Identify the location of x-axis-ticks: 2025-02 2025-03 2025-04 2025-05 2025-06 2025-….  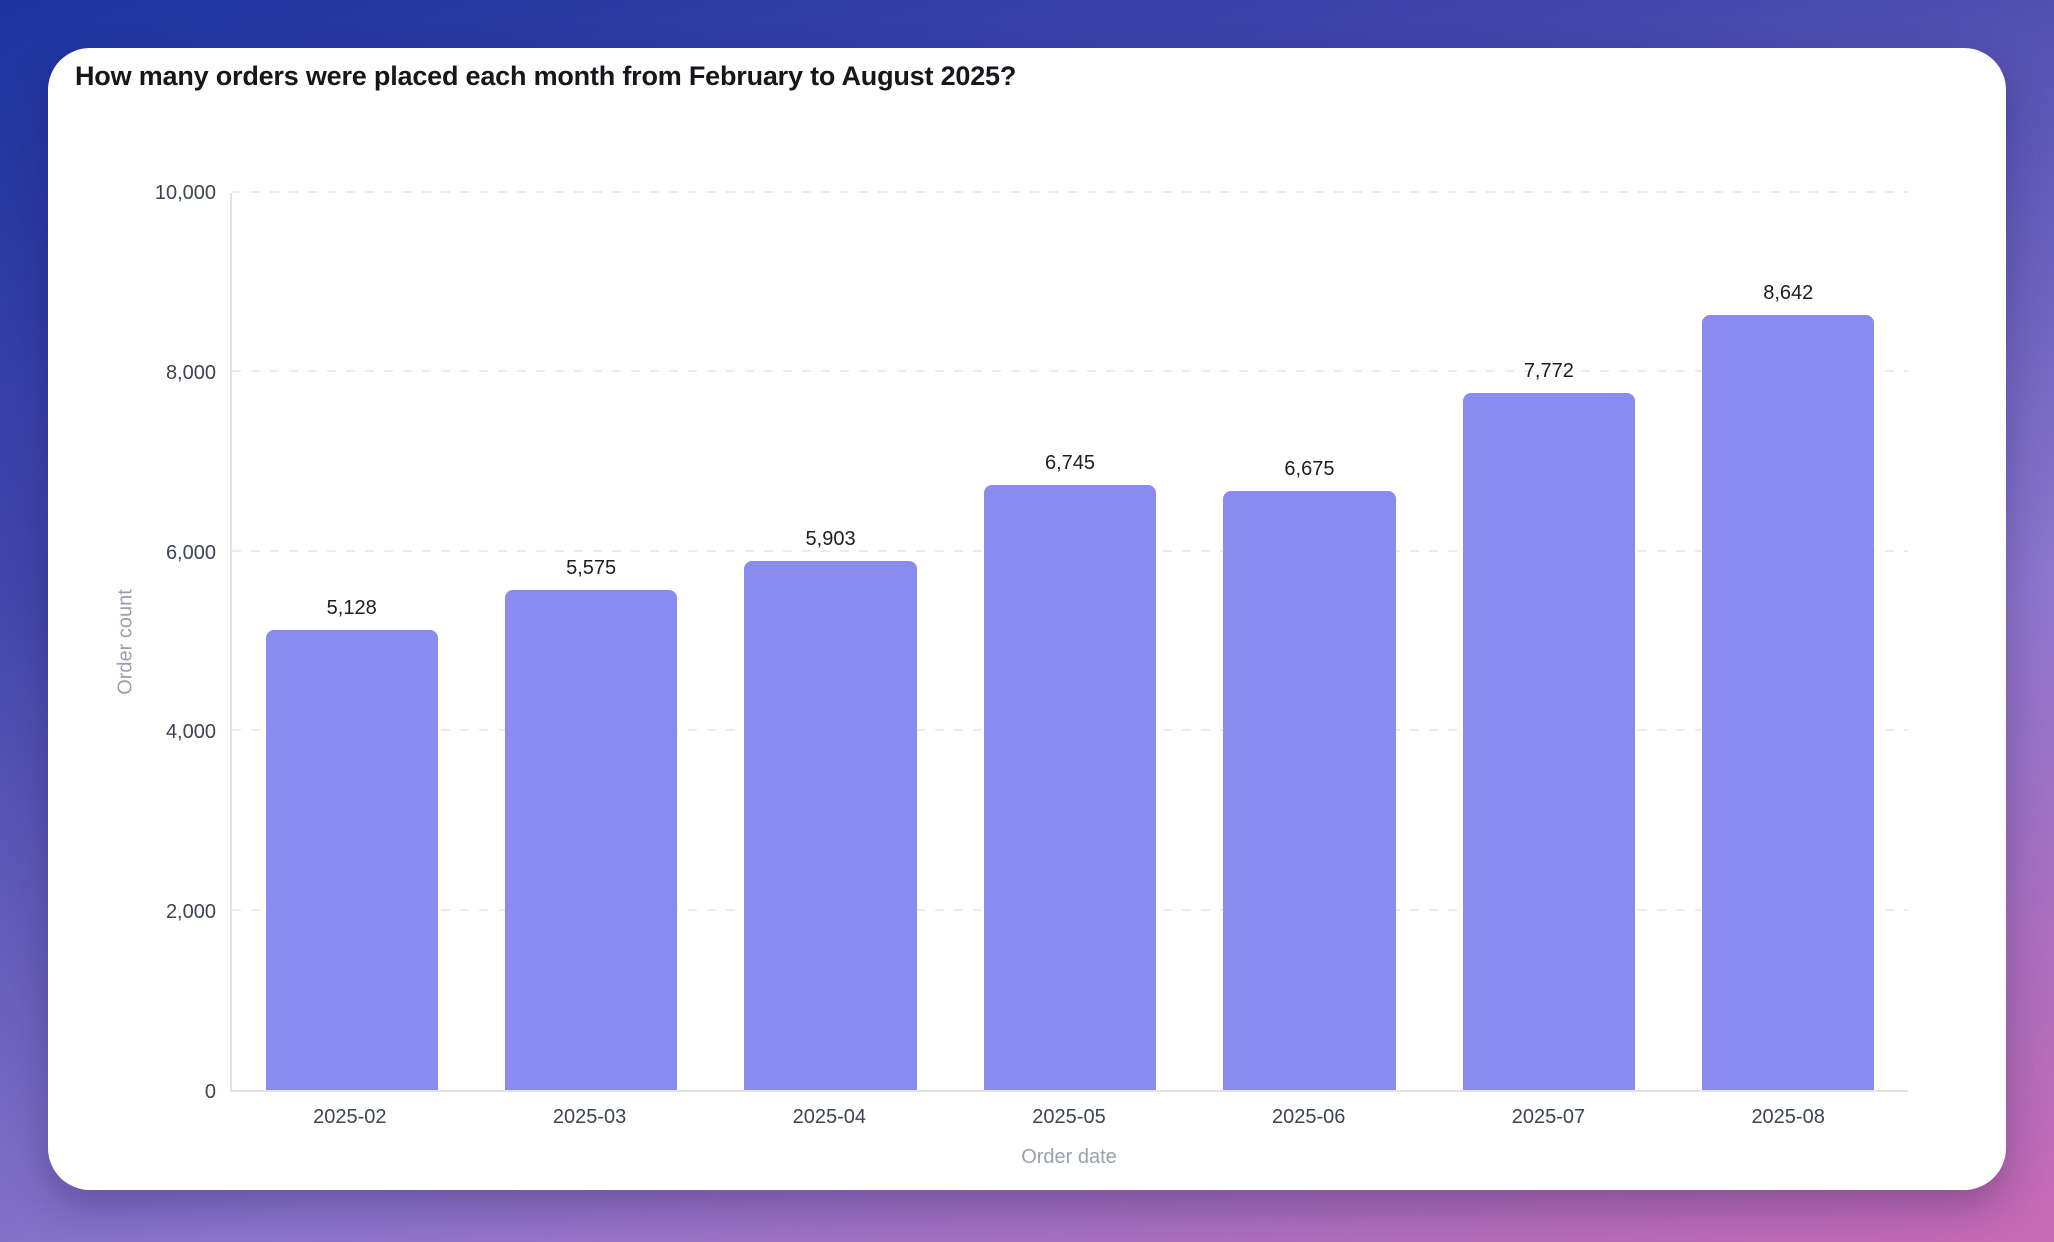
(1069, 1118).